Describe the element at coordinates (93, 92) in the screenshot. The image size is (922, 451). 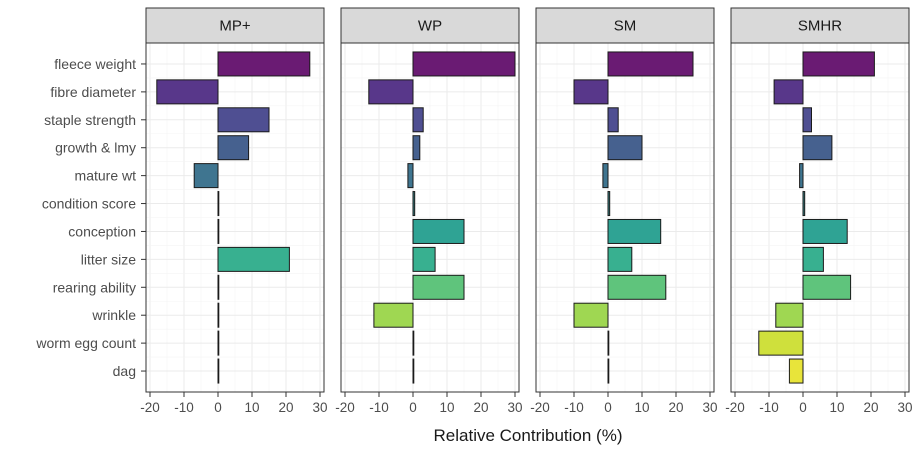
I see `category-label: fibre diameter` at that location.